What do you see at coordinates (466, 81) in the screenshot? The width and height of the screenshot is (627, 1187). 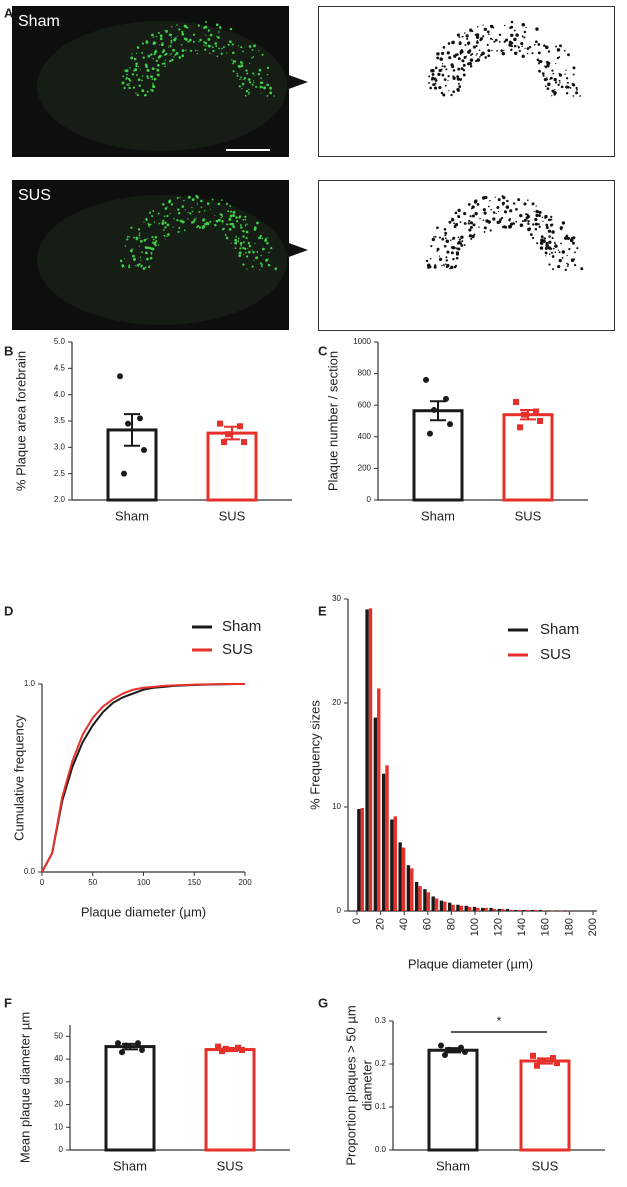 I see `binary-image` at bounding box center [466, 81].